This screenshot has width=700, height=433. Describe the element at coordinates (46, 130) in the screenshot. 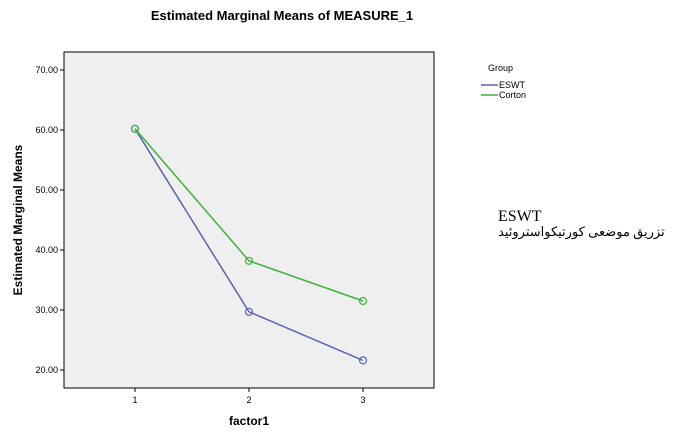

I see `y-tick-label: 60.00` at that location.